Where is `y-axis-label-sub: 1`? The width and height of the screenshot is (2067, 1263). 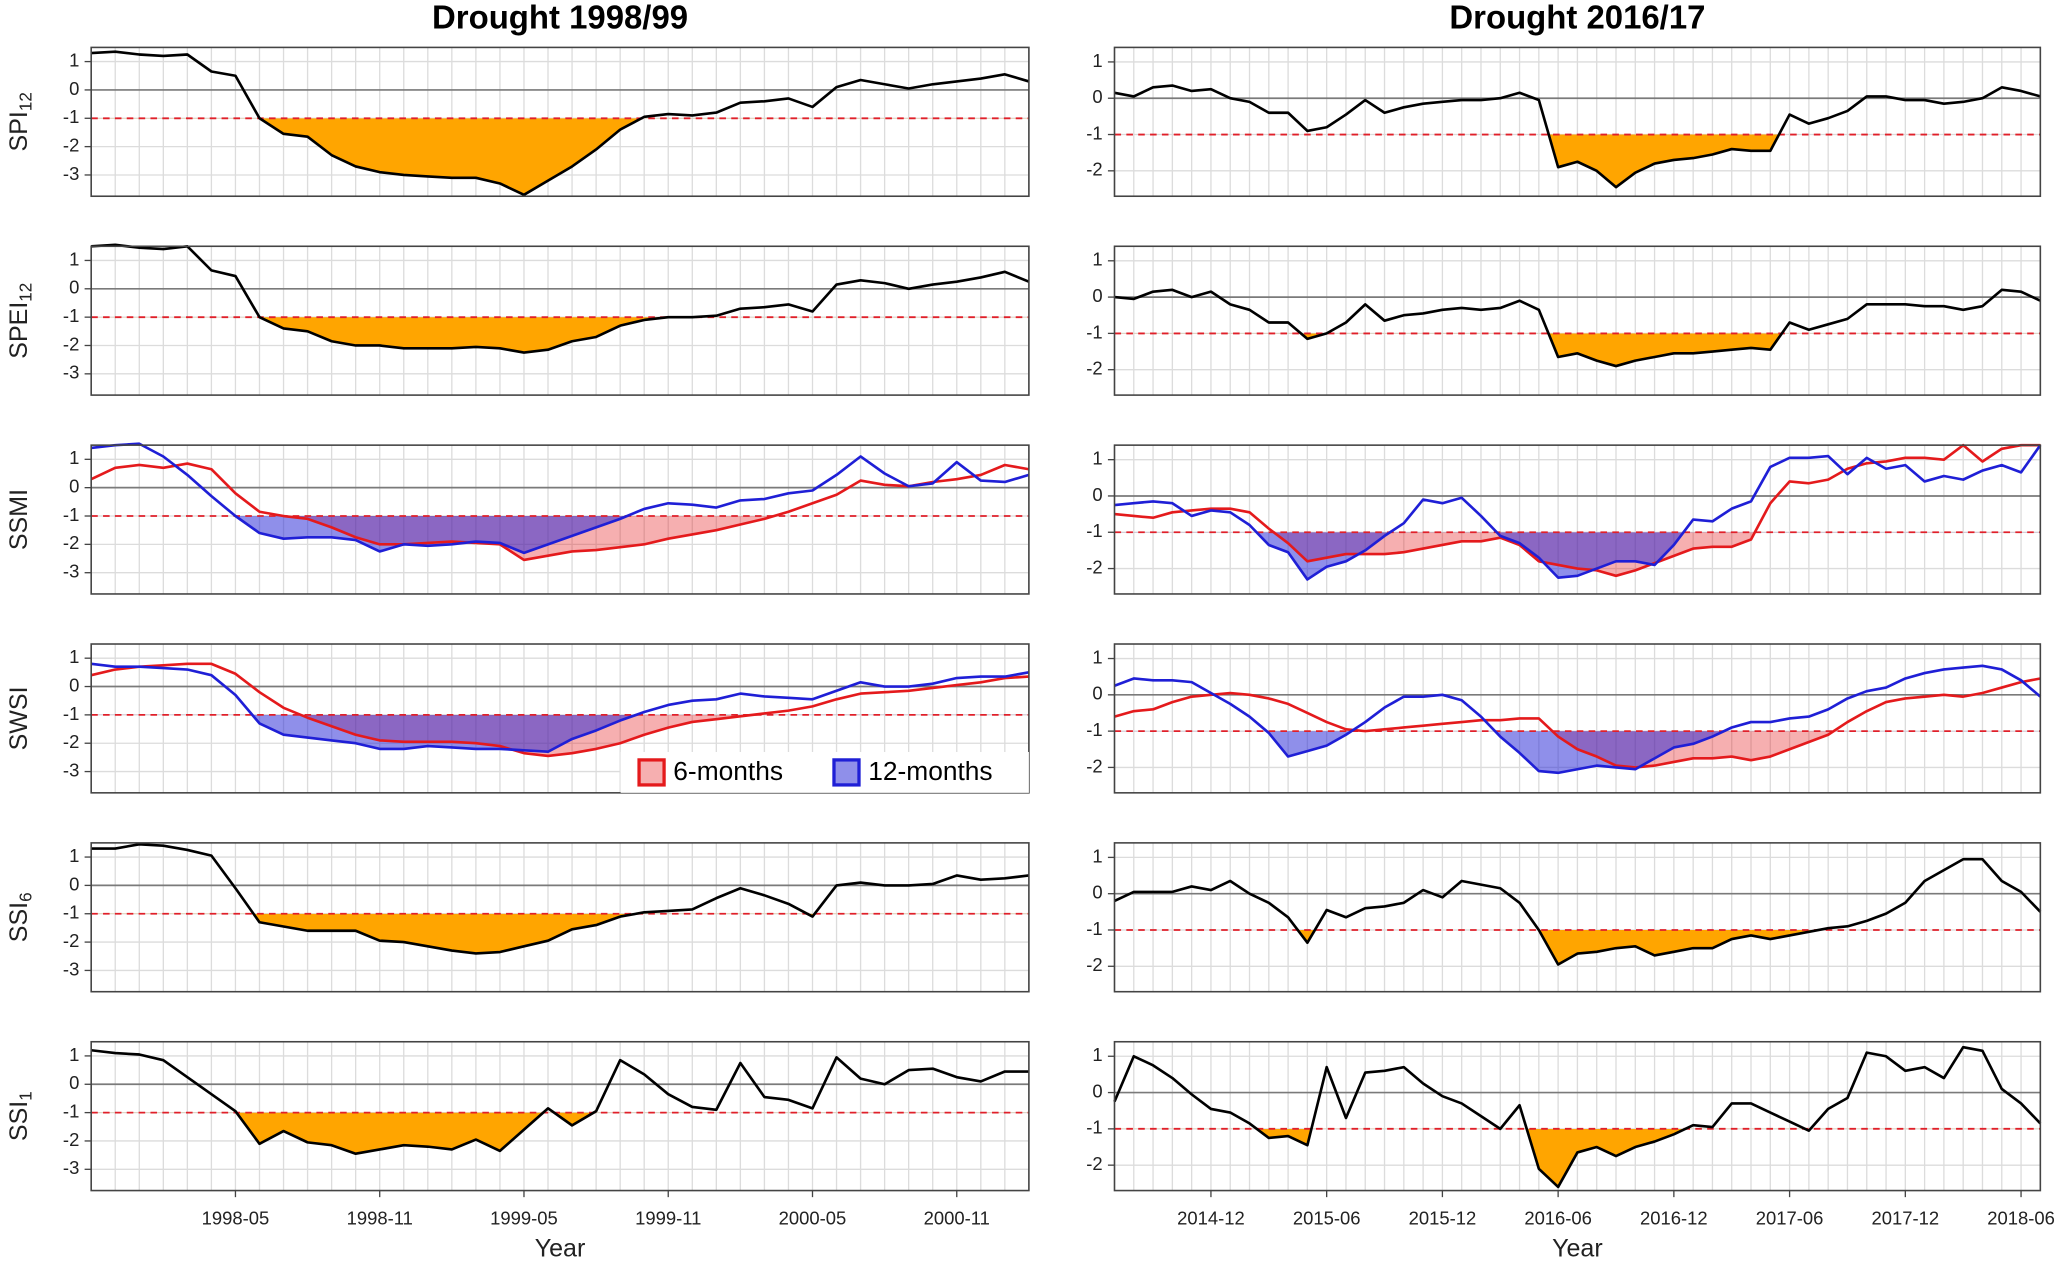 y-axis-label-sub: 1 is located at coordinates (25, 1096).